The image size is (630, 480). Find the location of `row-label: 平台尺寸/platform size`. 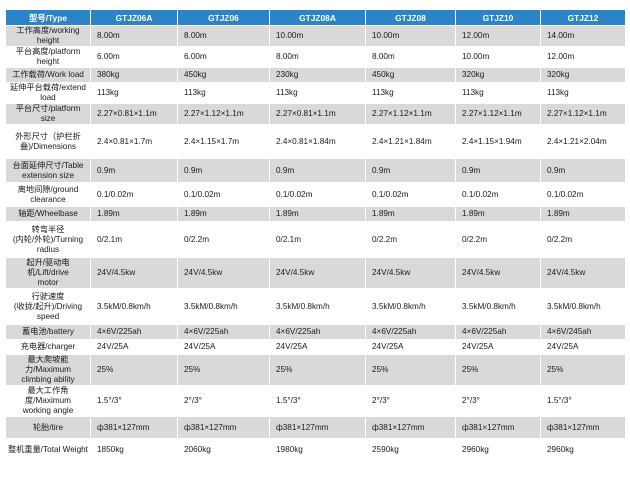

row-label: 平台尺寸/platform size is located at coordinates (48, 114).